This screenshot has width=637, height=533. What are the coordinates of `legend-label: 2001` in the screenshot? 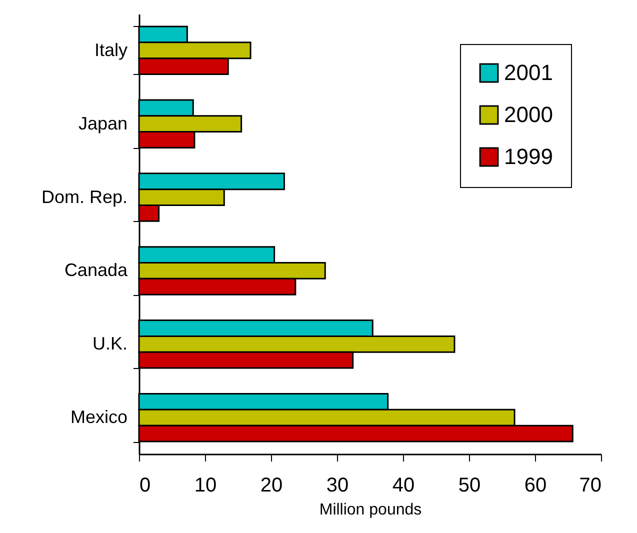 It's located at (528, 72).